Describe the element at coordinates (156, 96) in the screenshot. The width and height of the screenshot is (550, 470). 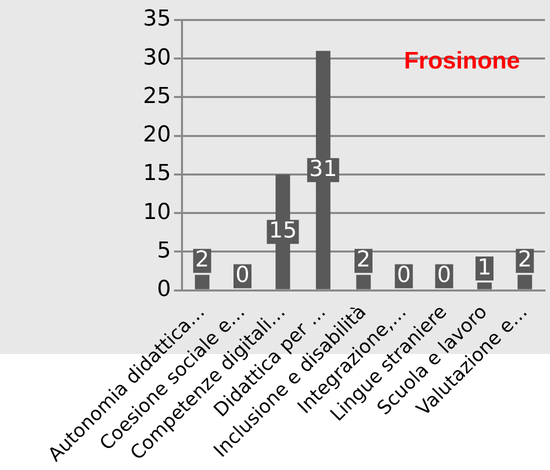
I see `y-tick-label: 25` at that location.